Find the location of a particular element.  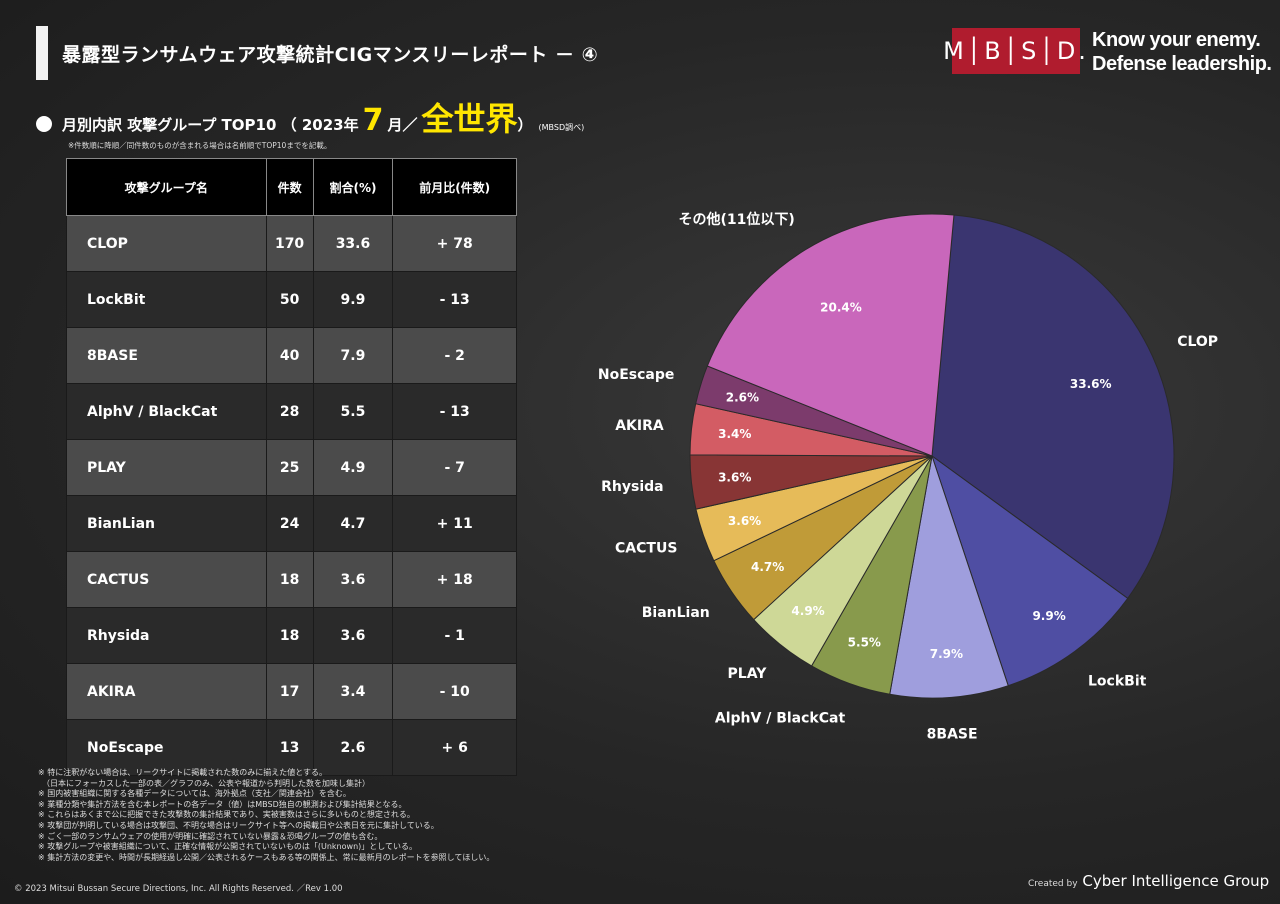

pie-slice-clop is located at coordinates (1053, 407).